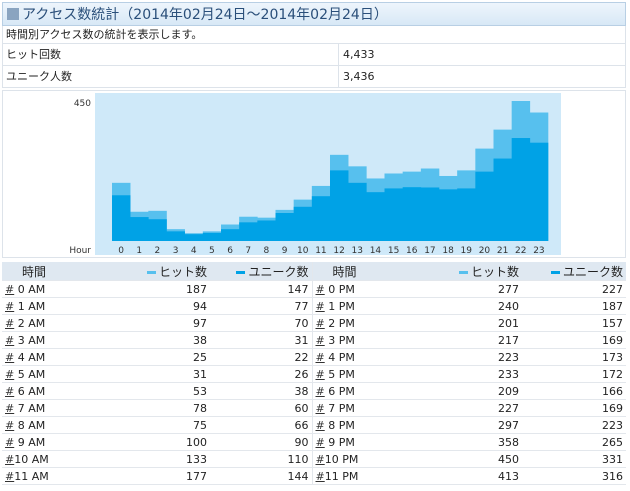  I want to click on unique-legend-icon, so click(555, 272).